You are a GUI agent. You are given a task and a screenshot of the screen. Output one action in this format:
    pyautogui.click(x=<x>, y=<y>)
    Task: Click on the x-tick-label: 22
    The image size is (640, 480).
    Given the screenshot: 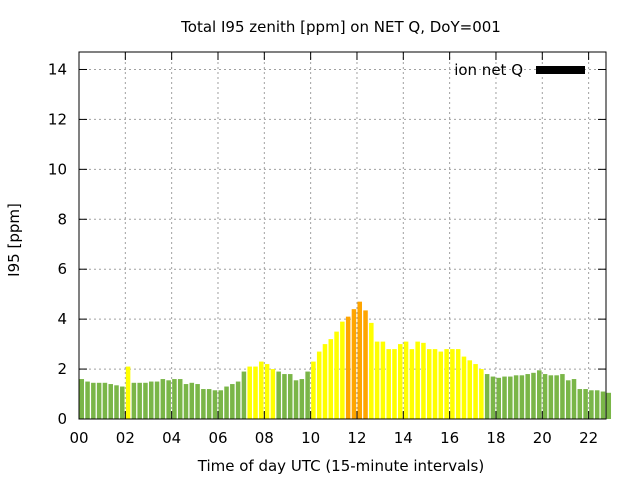 What is the action you would take?
    pyautogui.click(x=588, y=438)
    